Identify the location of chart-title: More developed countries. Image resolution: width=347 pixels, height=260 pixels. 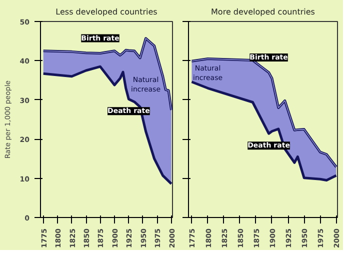
(263, 12).